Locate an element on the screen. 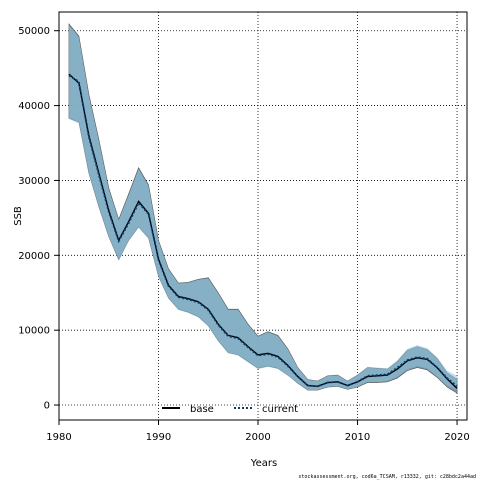 The image size is (480, 480). y-tick-label: 0 is located at coordinates (47, 406).